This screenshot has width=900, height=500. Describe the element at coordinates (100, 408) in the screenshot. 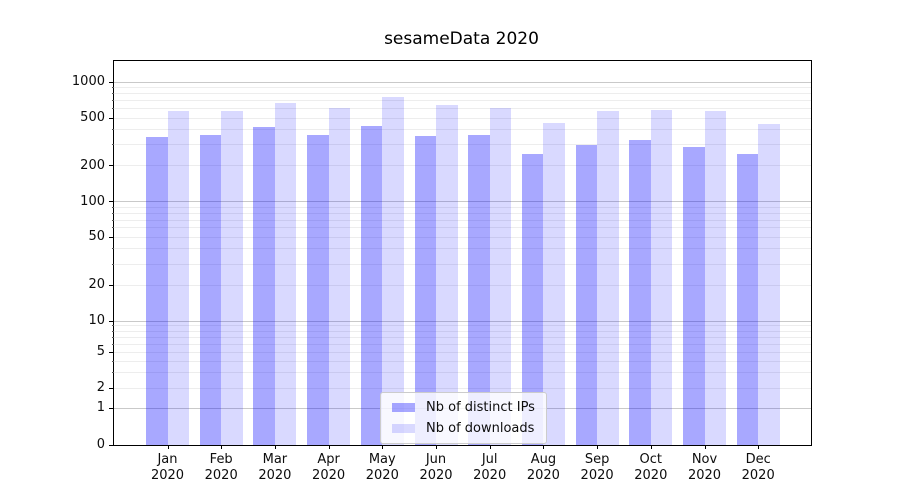

I see `y-tick-label: 1` at that location.